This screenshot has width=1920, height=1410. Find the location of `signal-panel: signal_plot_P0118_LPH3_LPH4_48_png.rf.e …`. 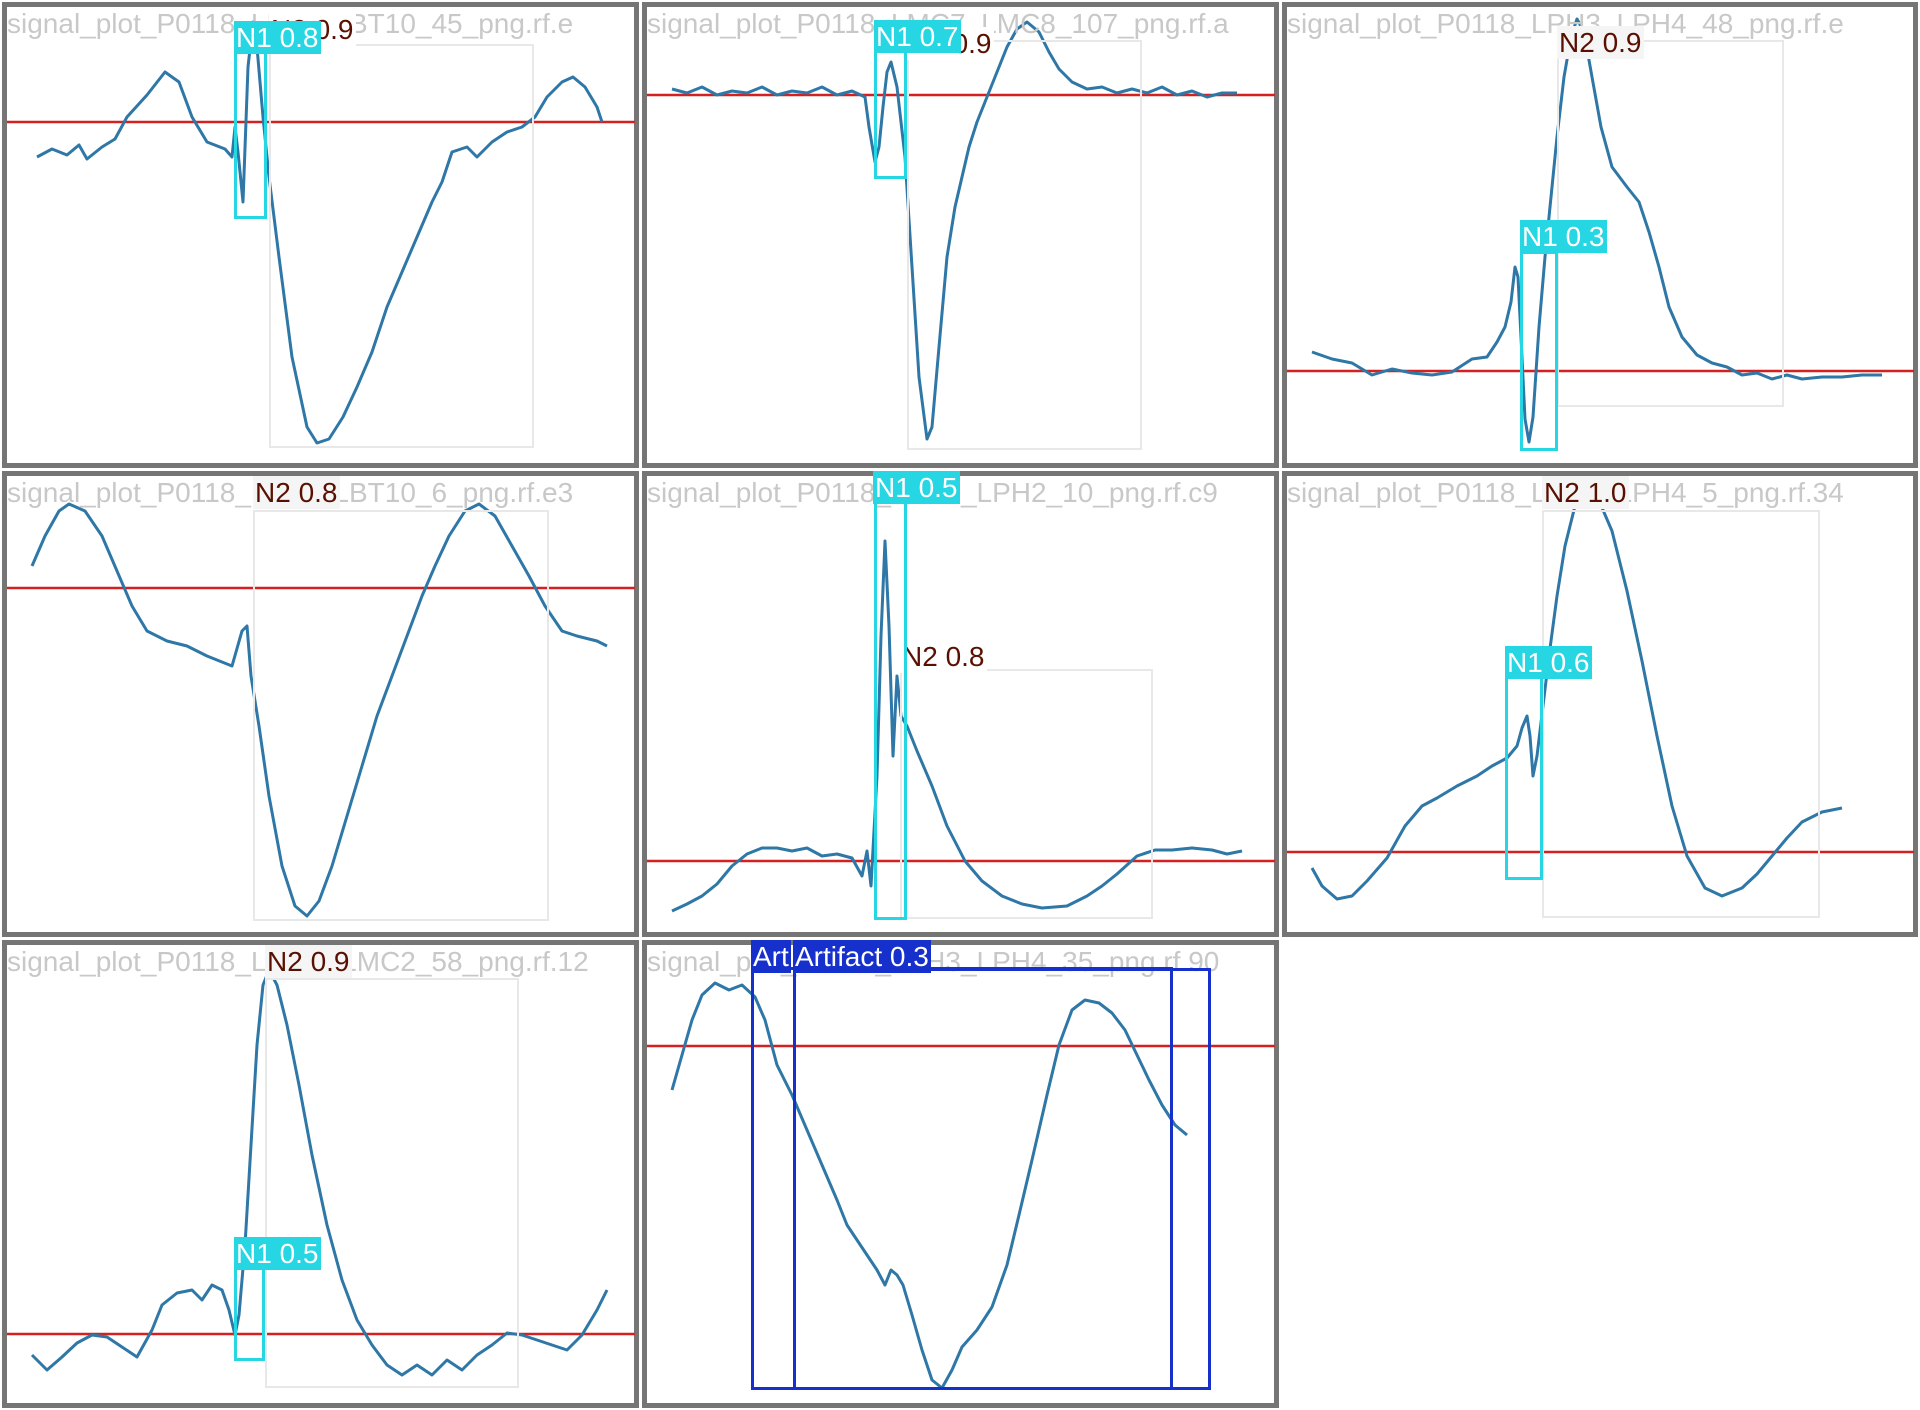

signal-panel: signal_plot_P0118_LPH3_LPH4_48_png.rf.e … is located at coordinates (1600, 235).